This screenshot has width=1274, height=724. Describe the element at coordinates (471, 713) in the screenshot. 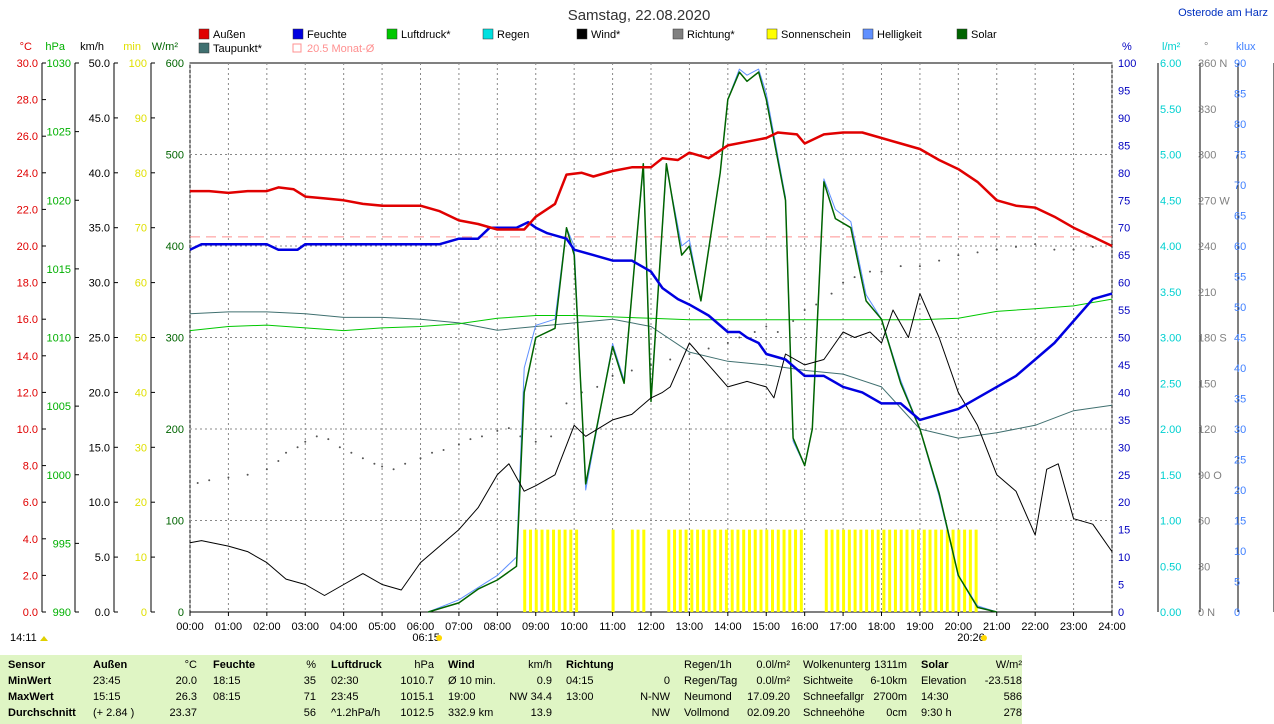

I see `stats-cell: 332.9 km` at that location.